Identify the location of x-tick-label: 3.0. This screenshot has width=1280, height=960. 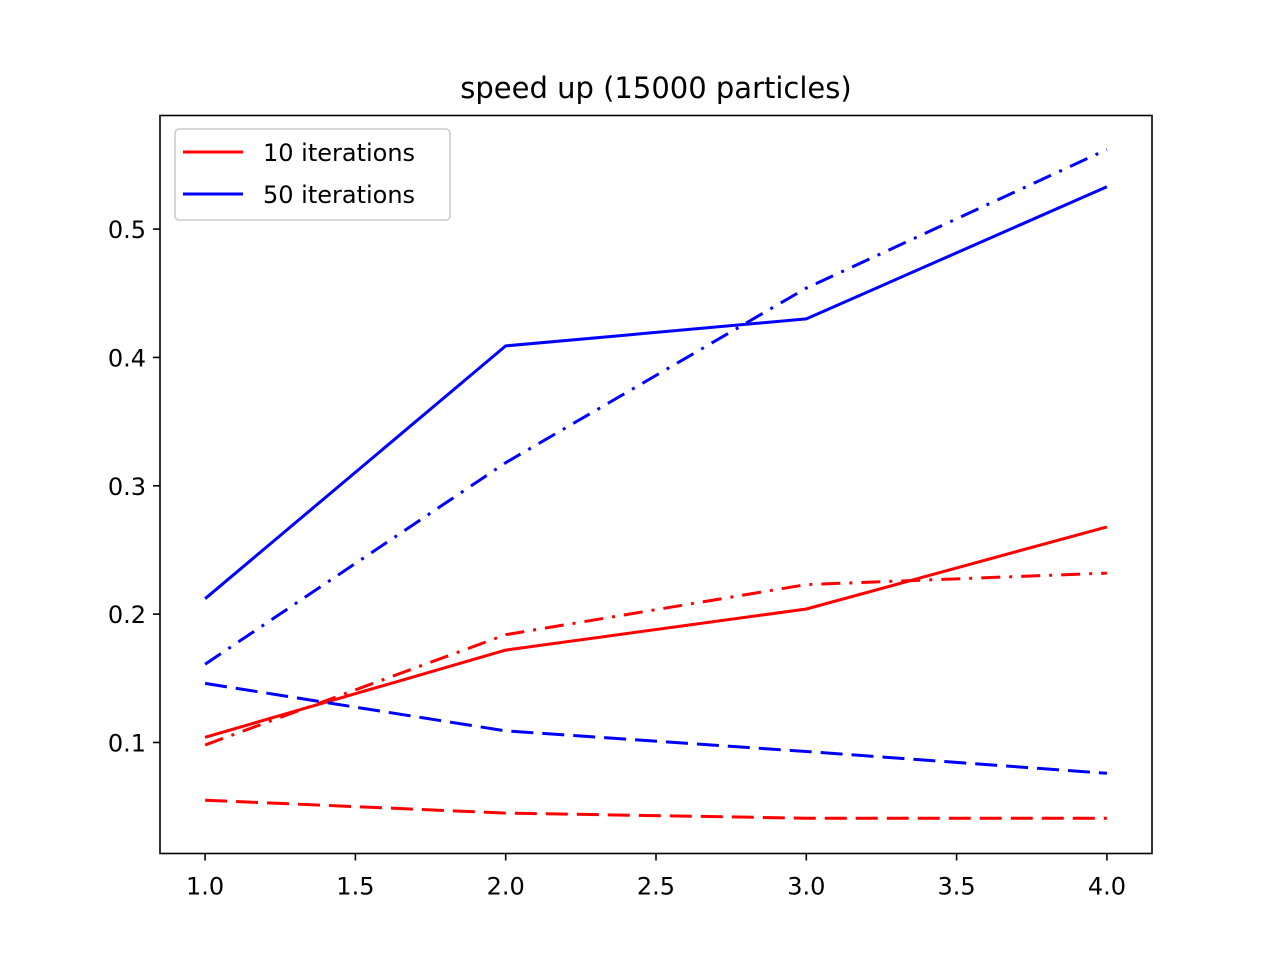
(806, 887).